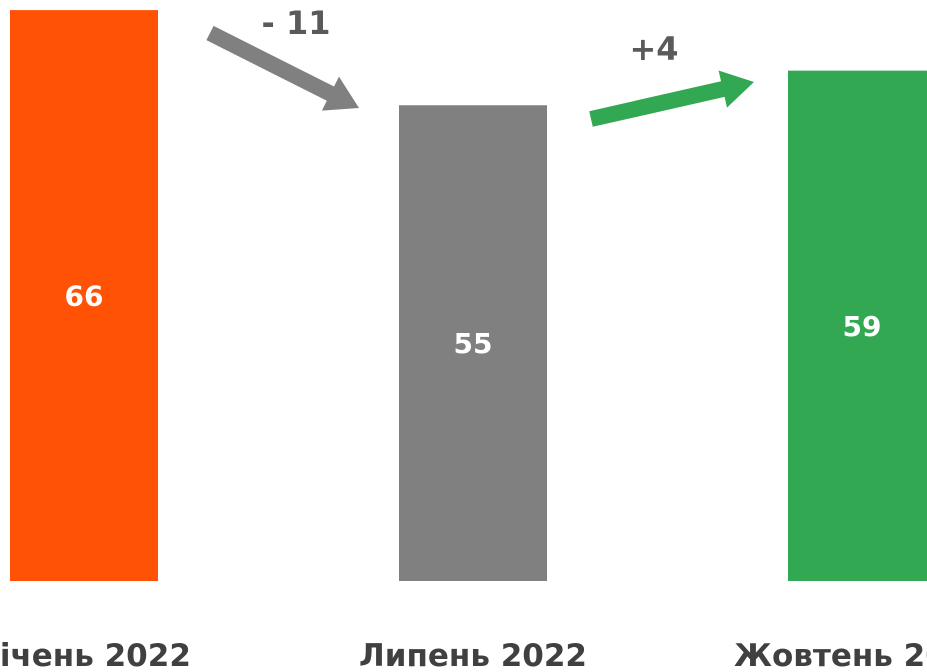  I want to click on change-label-2: +4, so click(653, 49).